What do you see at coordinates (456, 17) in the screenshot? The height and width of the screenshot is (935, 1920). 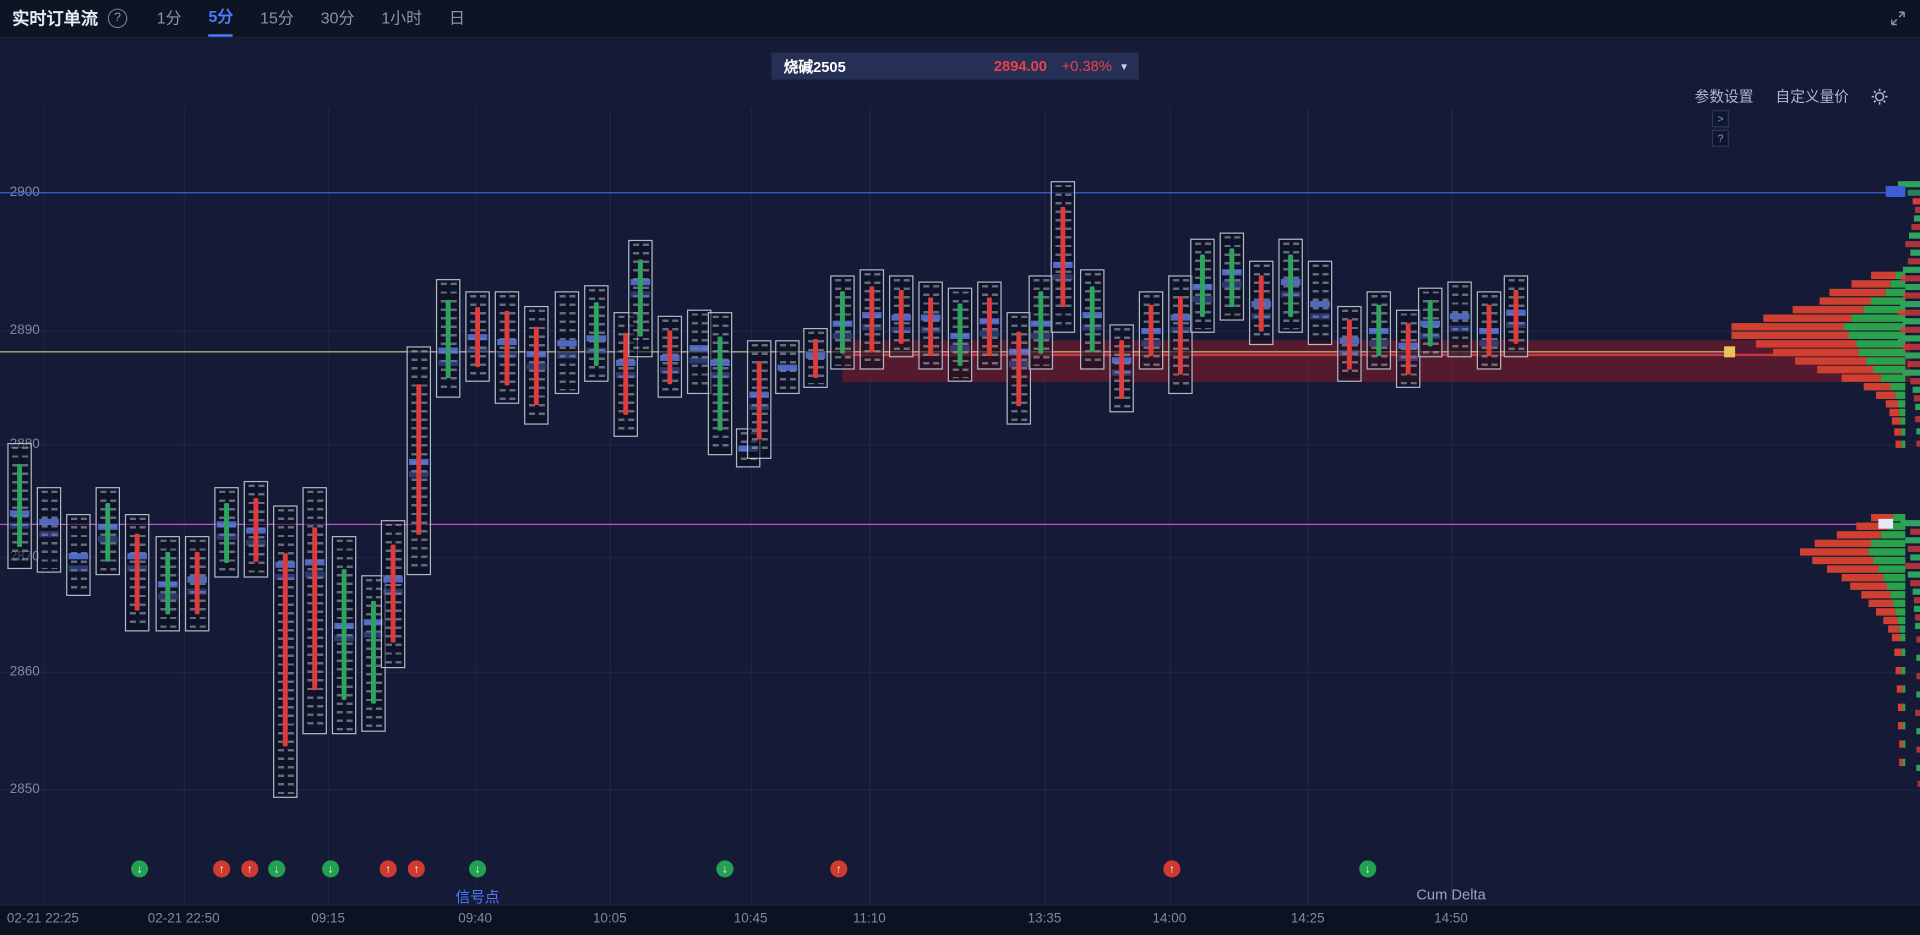 I see `timeframe-tab-5: 日` at bounding box center [456, 17].